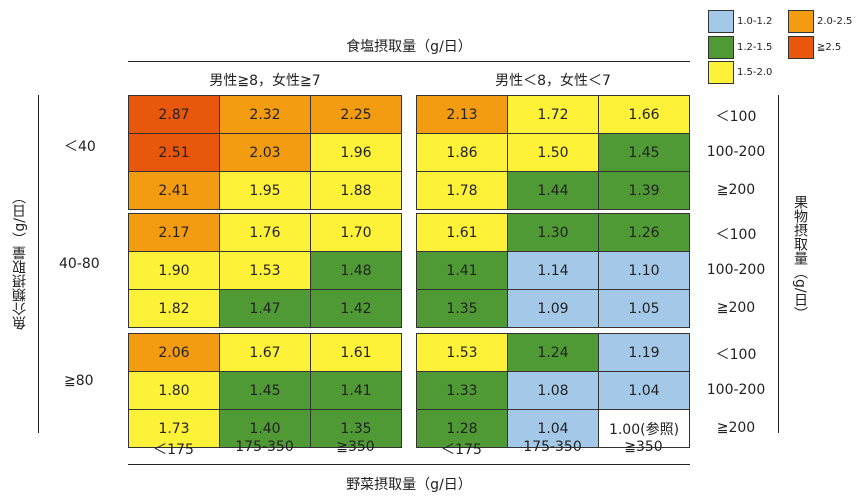 The image size is (864, 502). Describe the element at coordinates (265, 114) in the screenshot. I see `heatmap-cell: 2.32` at that location.